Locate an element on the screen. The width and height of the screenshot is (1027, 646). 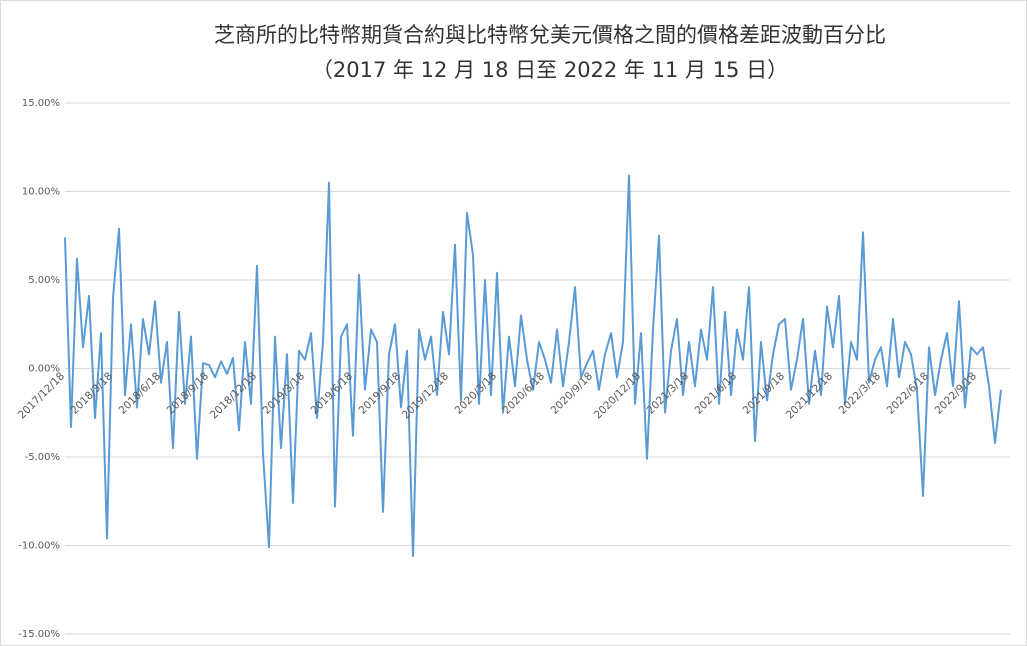
y-tick-label: 10.00% is located at coordinates (41, 192).